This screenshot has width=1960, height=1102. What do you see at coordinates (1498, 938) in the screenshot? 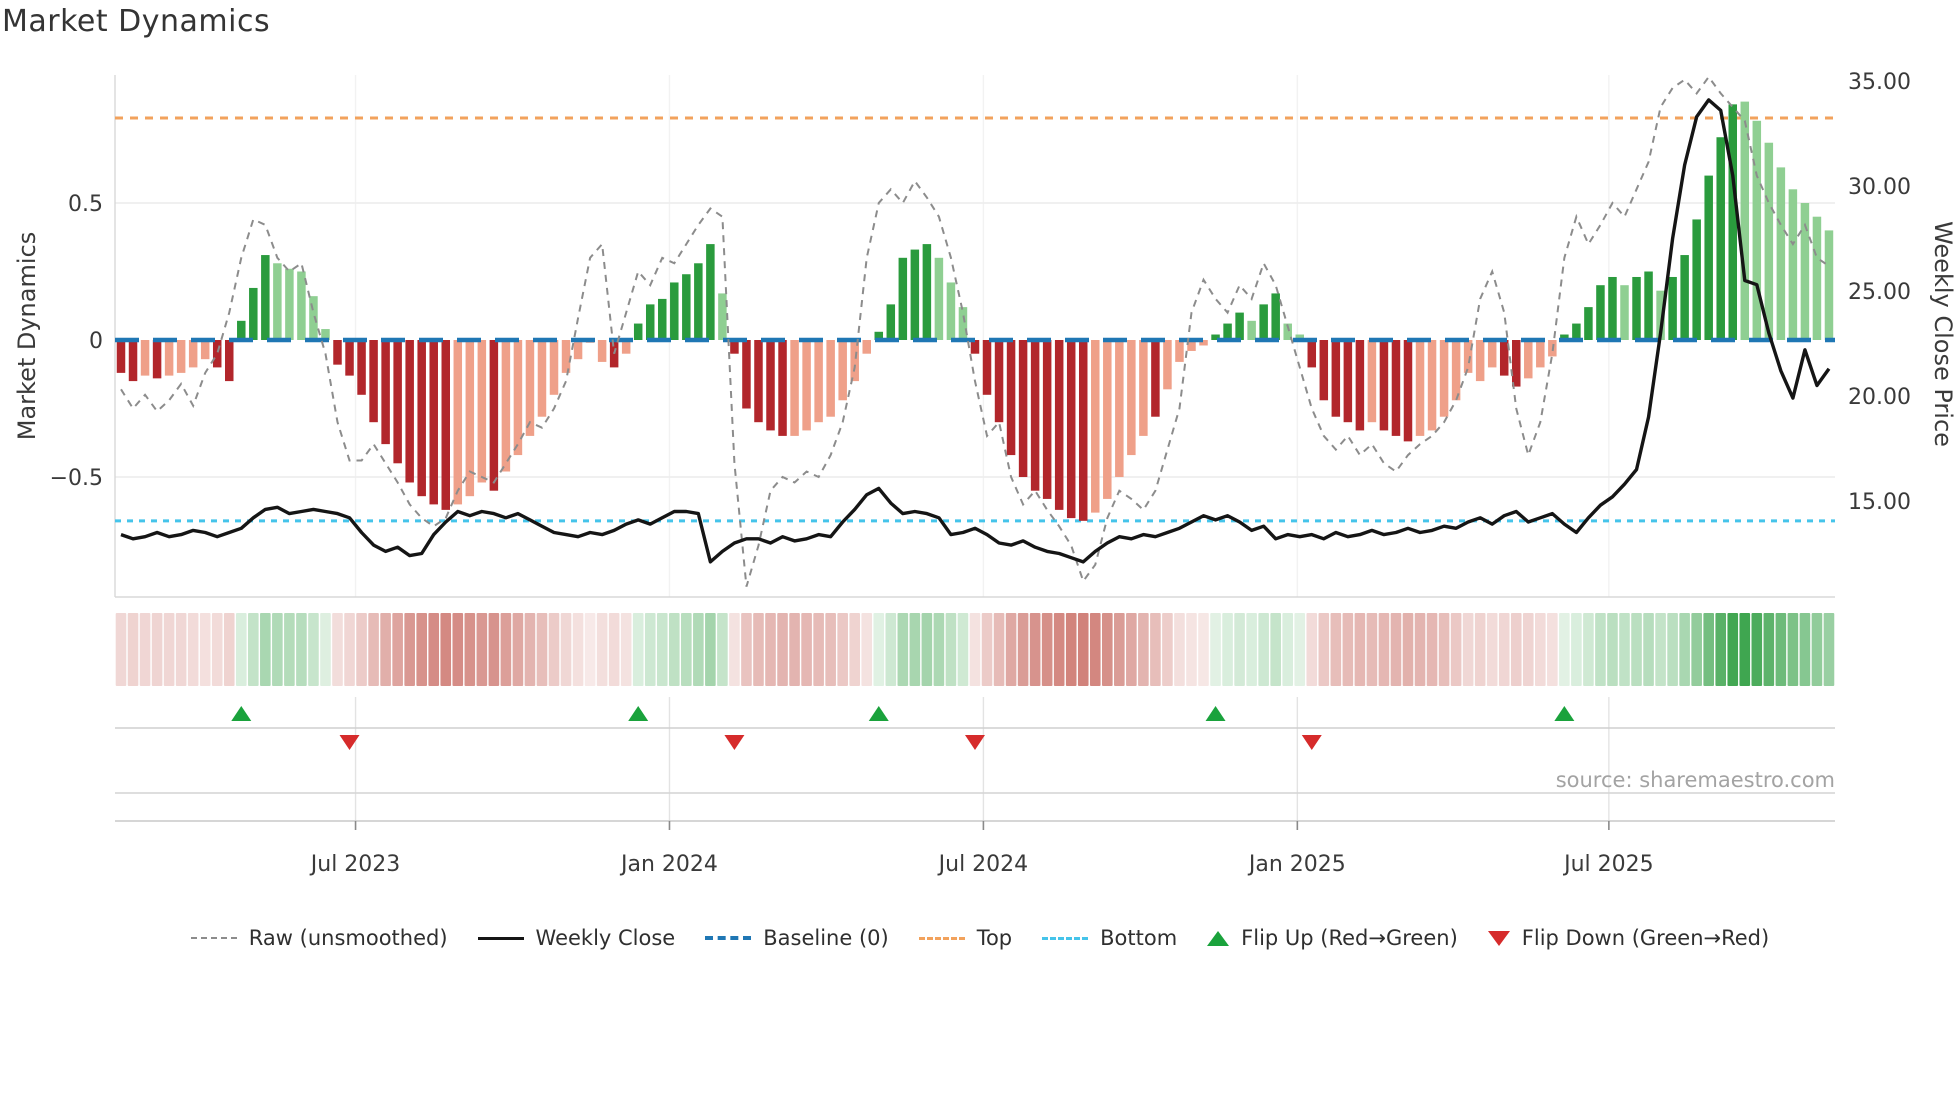
I see `flip-down-triangle-icon` at bounding box center [1498, 938].